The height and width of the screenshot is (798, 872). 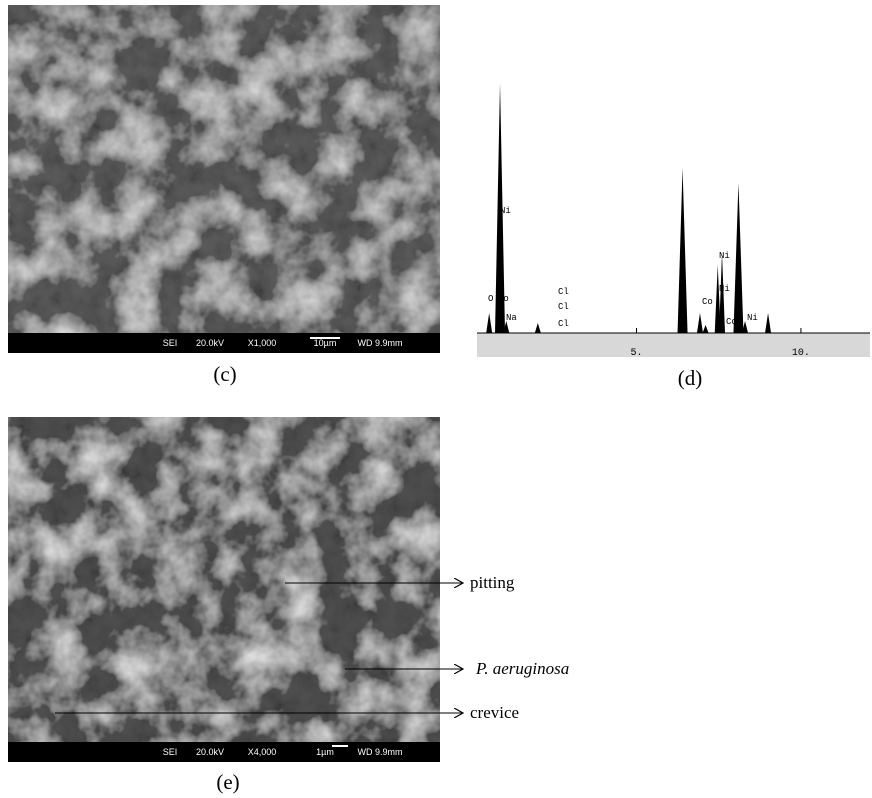 I want to click on x-tick-label: 10., so click(x=801, y=353).